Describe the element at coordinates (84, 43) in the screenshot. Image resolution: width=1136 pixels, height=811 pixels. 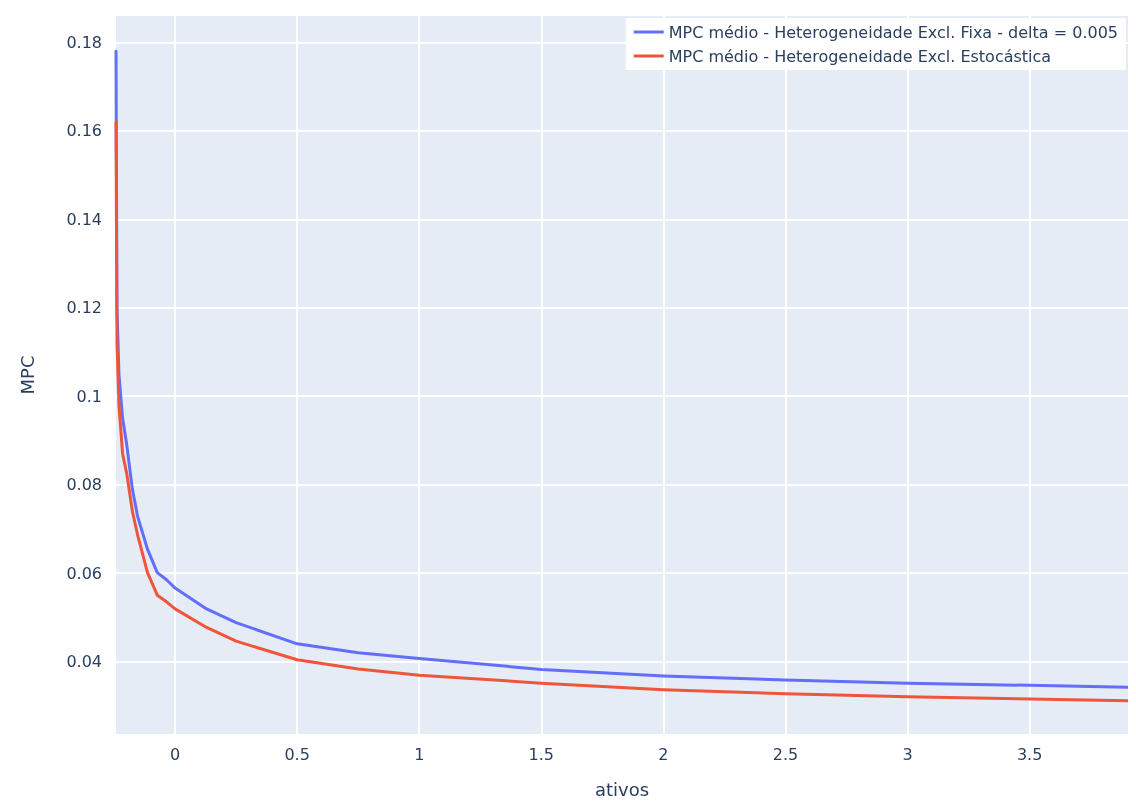
I see `y-tick-label: 0.18` at that location.